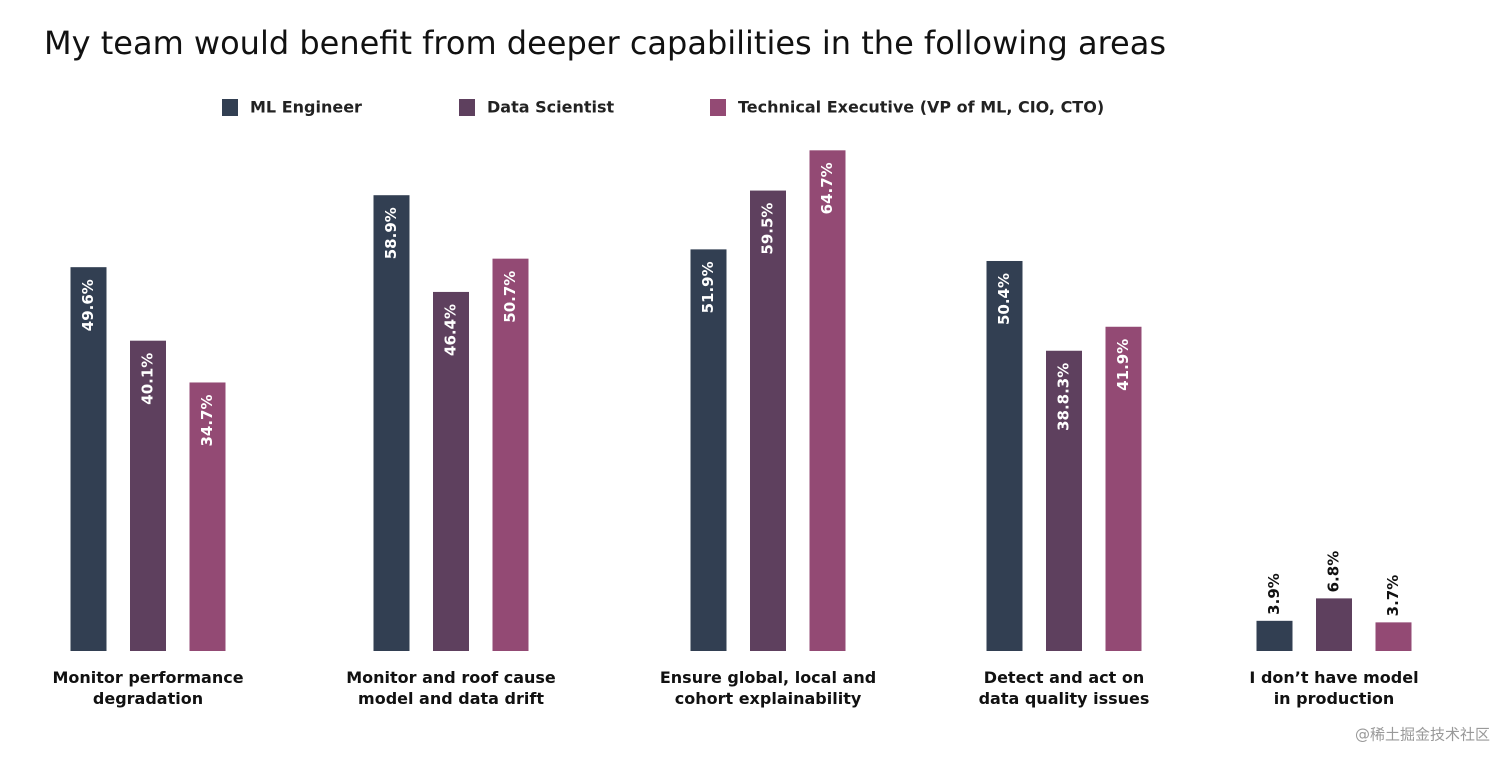  I want to click on data-label: 40.1%, so click(148, 379).